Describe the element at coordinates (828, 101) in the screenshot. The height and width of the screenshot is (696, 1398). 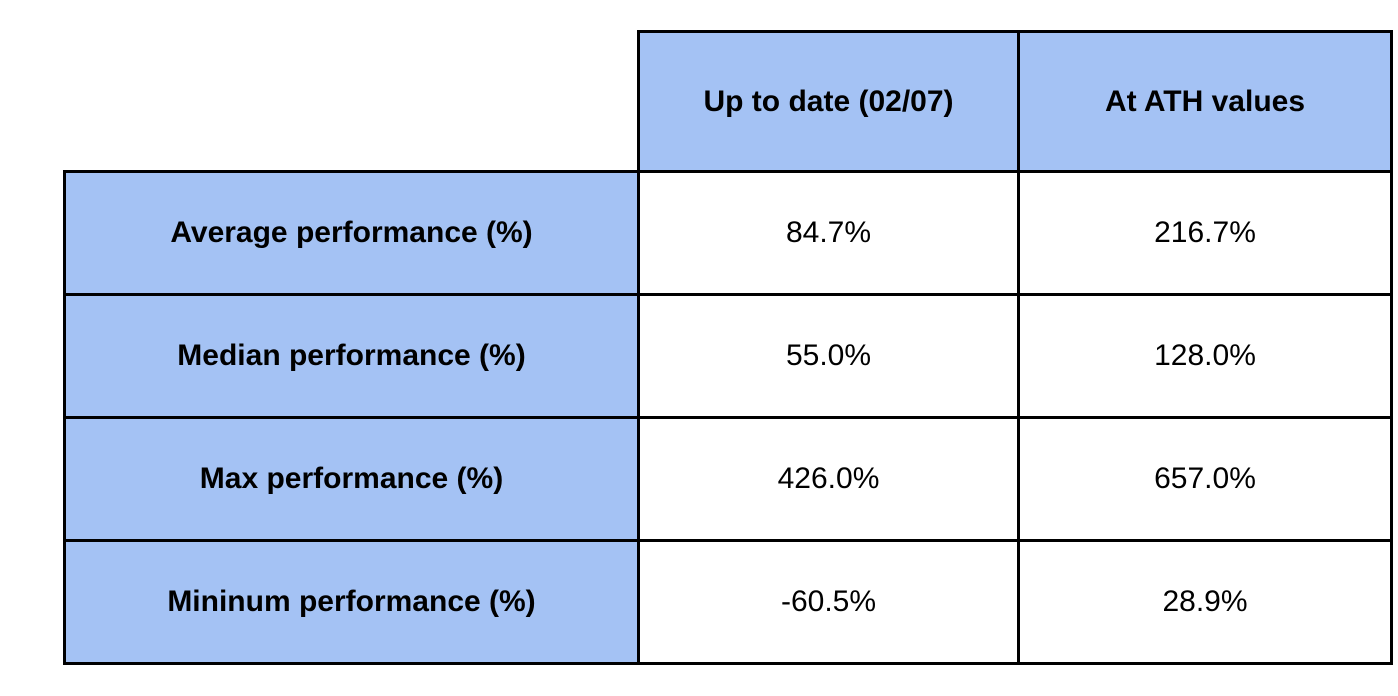
I see `column-header-up-to-date: Up to date (02/07)` at that location.